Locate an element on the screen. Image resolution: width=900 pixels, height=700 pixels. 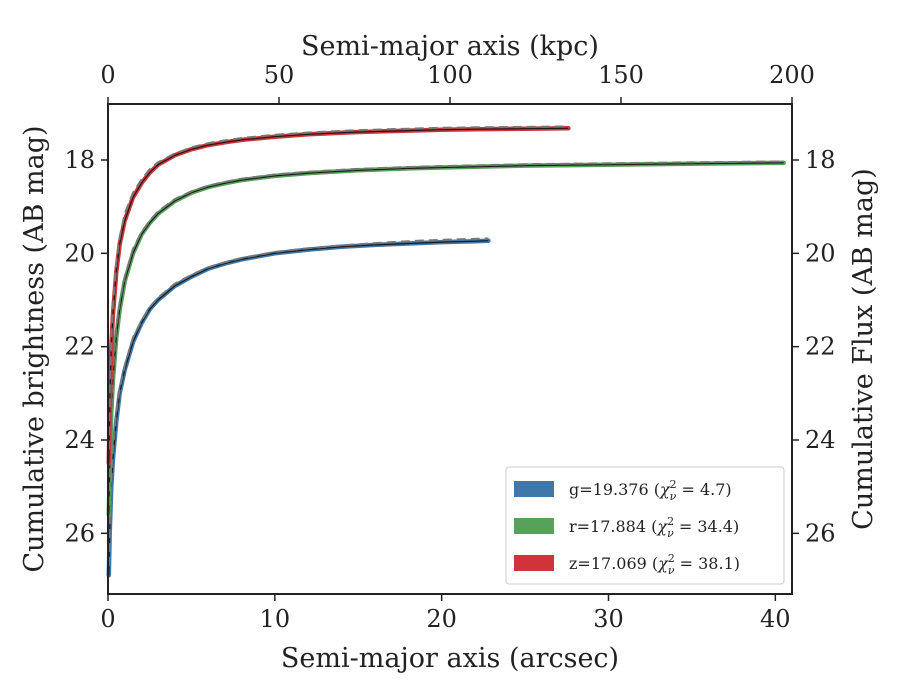
x2-tick-label: 50 is located at coordinates (279, 75).